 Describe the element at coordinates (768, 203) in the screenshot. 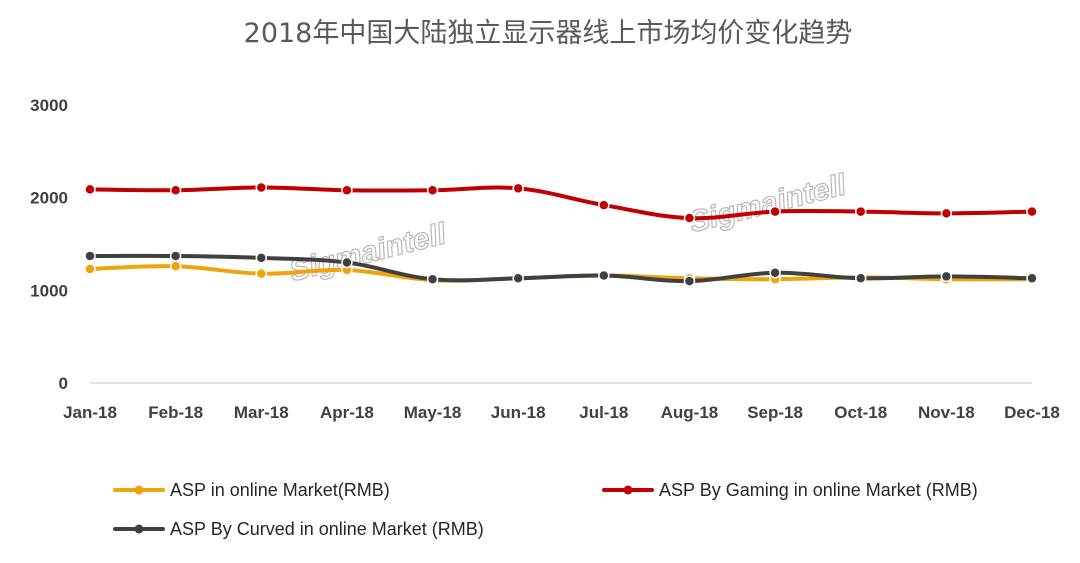

I see `watermark-text: Sigmaintell` at that location.